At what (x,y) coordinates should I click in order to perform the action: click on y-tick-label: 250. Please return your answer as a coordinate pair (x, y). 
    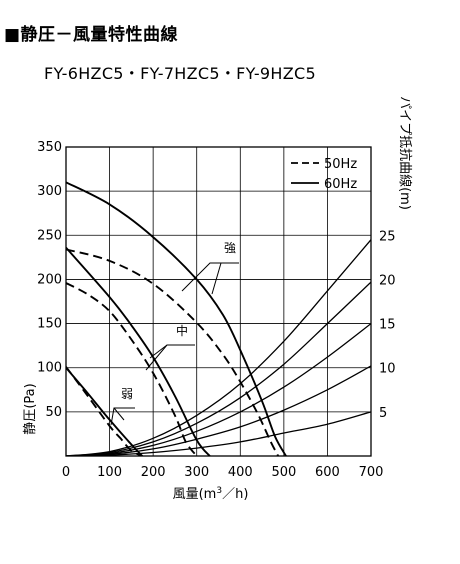
    Looking at the image, I should click on (49, 235).